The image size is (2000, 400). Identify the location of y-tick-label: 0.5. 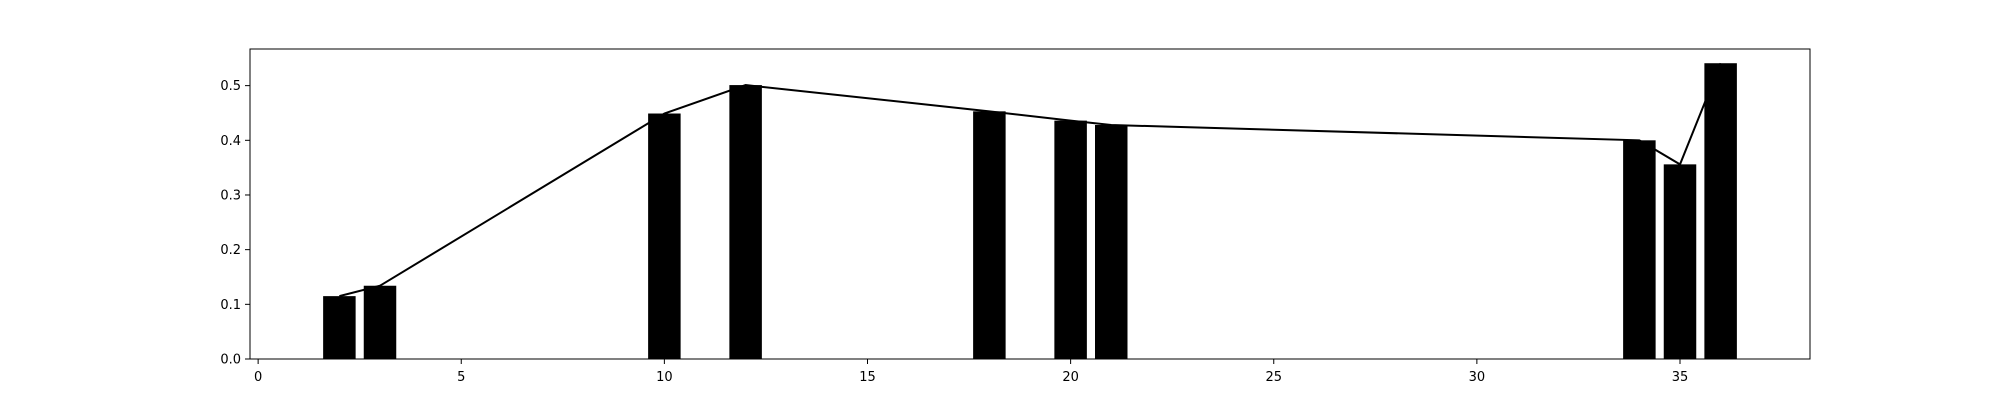
(230, 86).